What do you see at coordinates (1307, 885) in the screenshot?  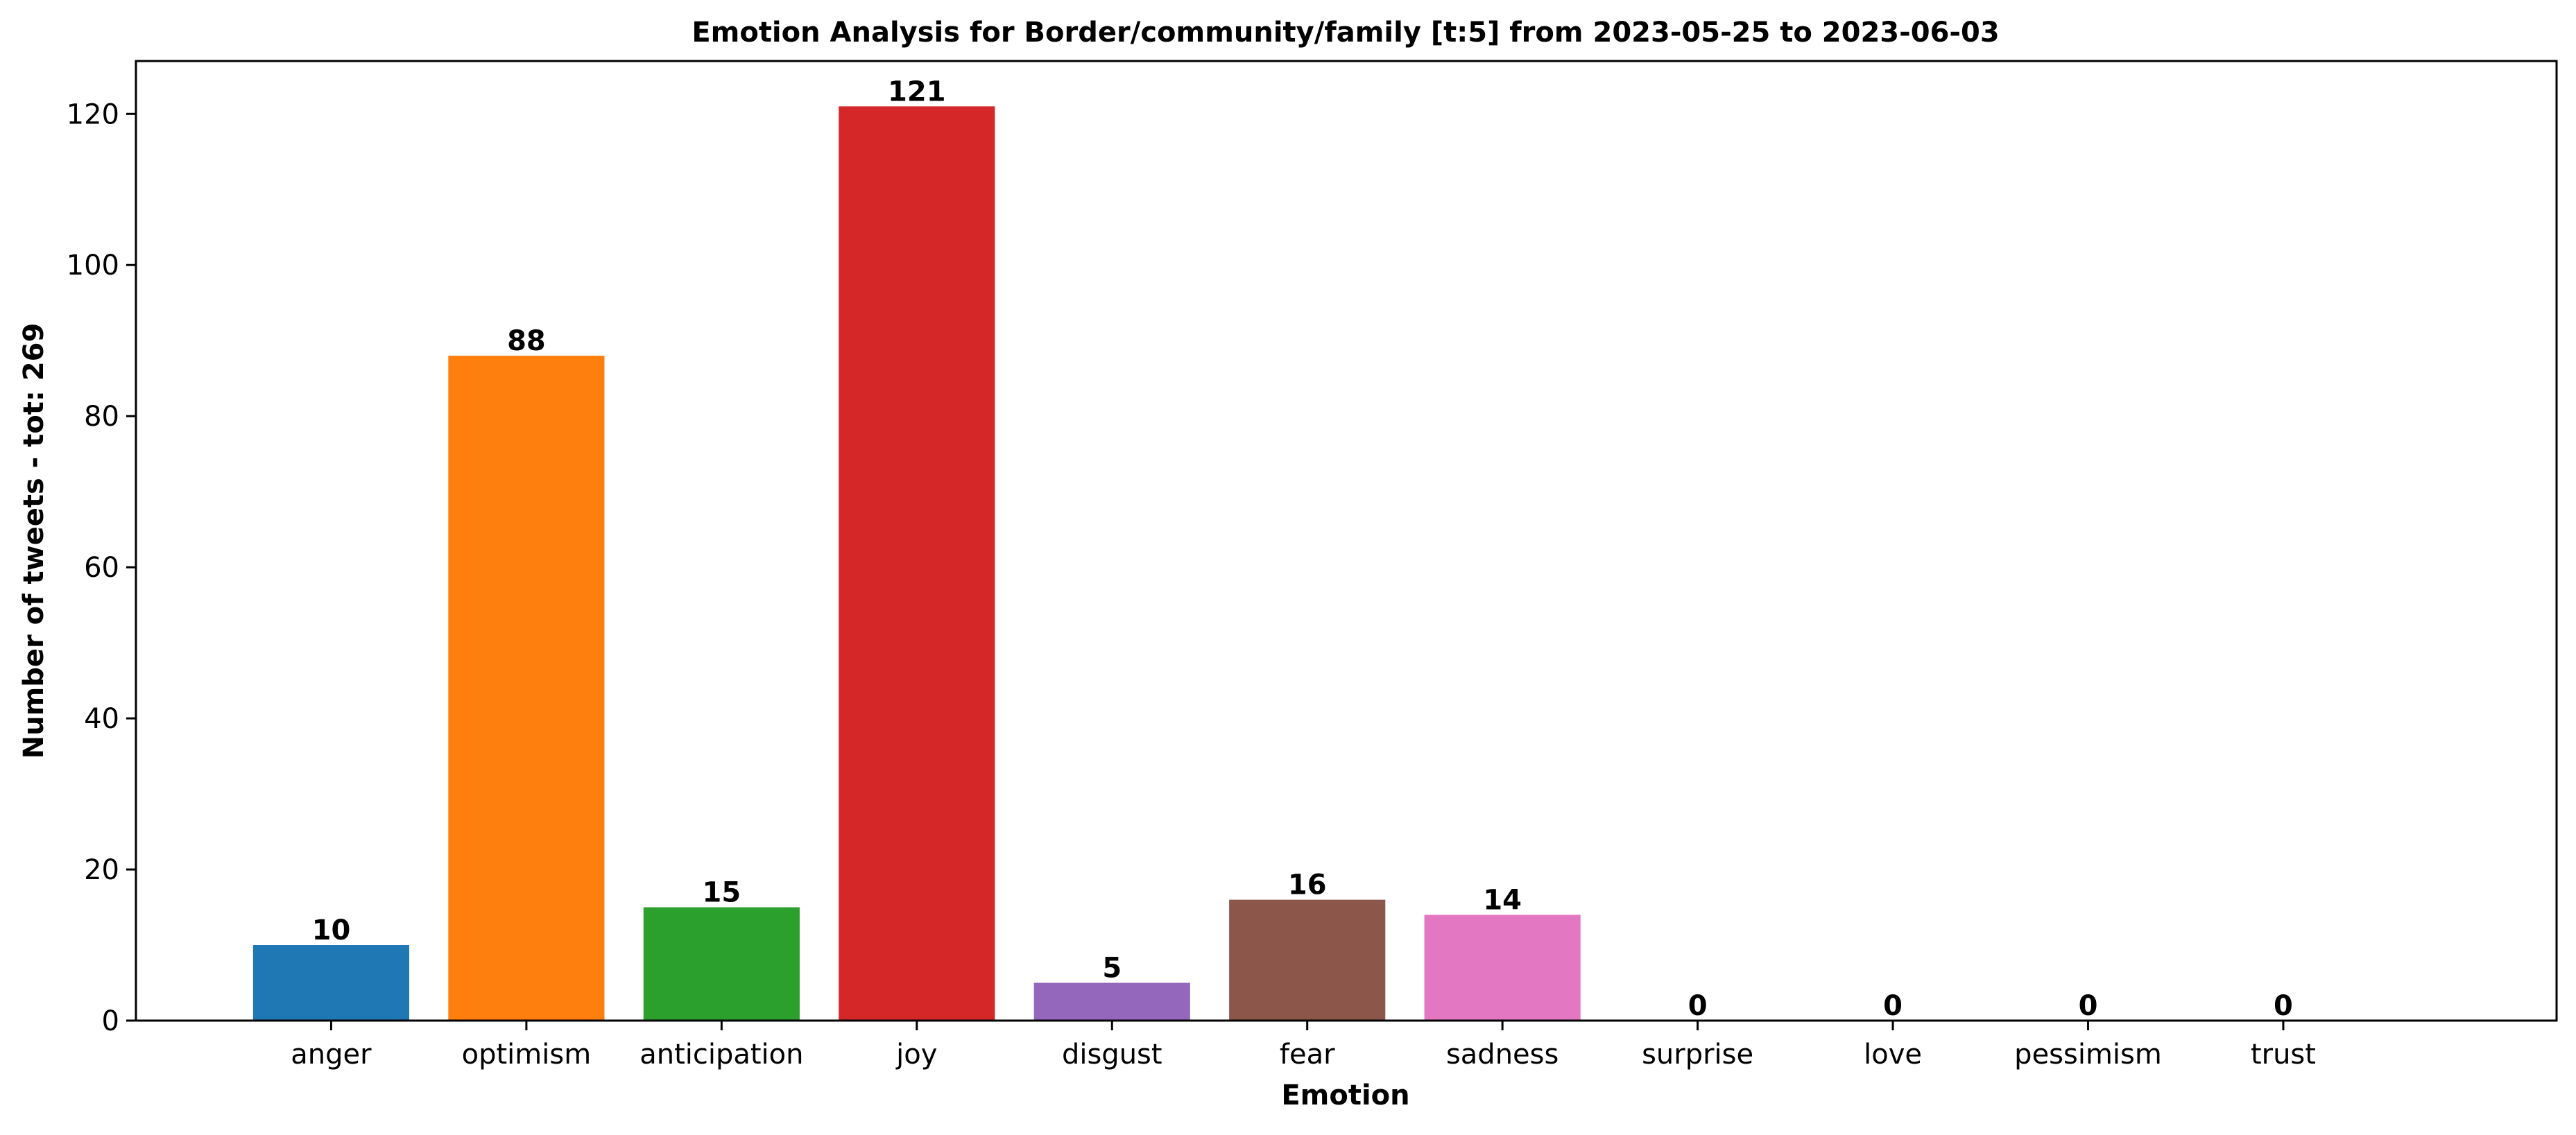 I see `data-label-fear: 16` at bounding box center [1307, 885].